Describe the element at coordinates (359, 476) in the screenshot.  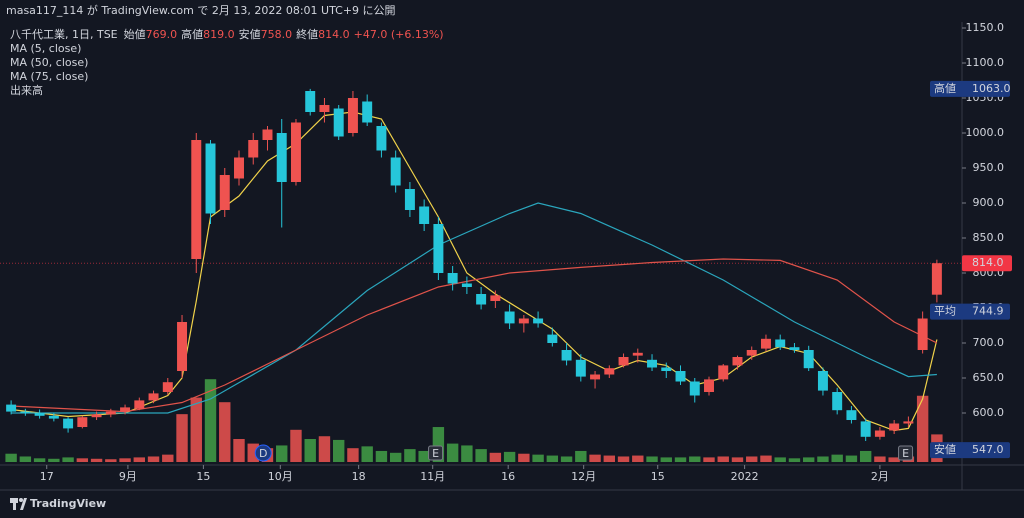
I see `x-tick-label: 18` at that location.